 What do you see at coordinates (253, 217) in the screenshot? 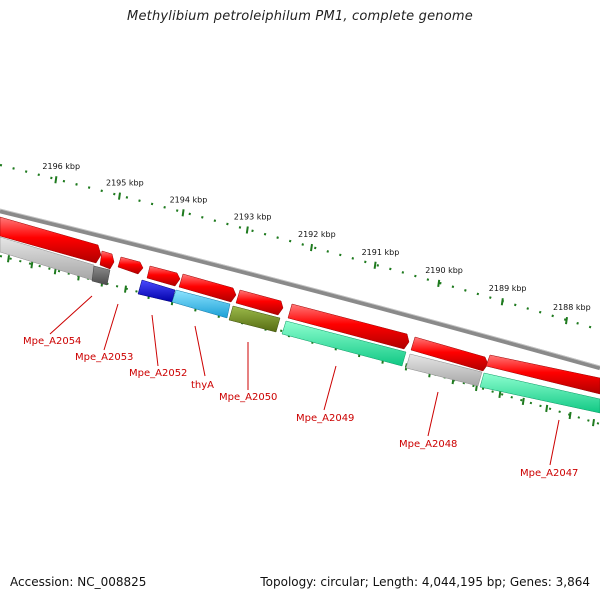
I see `ruler-label: 2193 kbp` at bounding box center [253, 217].